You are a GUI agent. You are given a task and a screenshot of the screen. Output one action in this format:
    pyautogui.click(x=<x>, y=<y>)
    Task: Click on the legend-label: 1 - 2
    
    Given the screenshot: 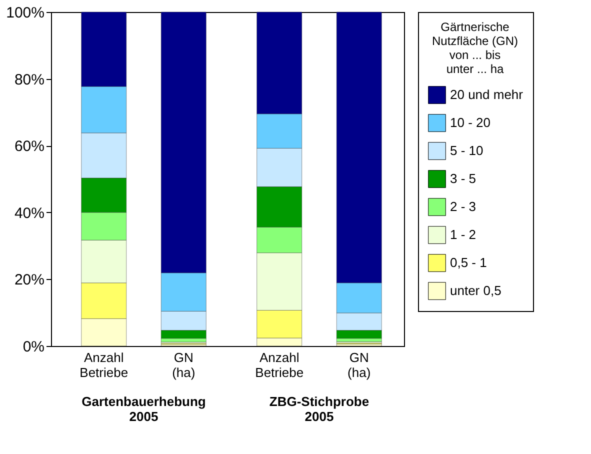 What is the action you would take?
    pyautogui.click(x=463, y=234)
    